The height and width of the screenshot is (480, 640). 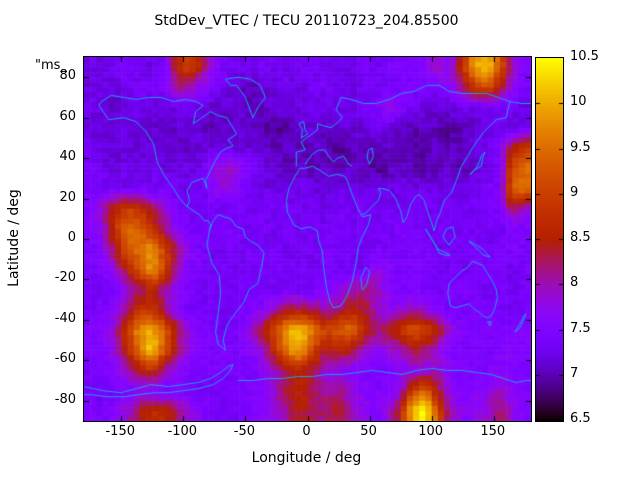 I want to click on x-tick-label: 50, so click(x=368, y=431).